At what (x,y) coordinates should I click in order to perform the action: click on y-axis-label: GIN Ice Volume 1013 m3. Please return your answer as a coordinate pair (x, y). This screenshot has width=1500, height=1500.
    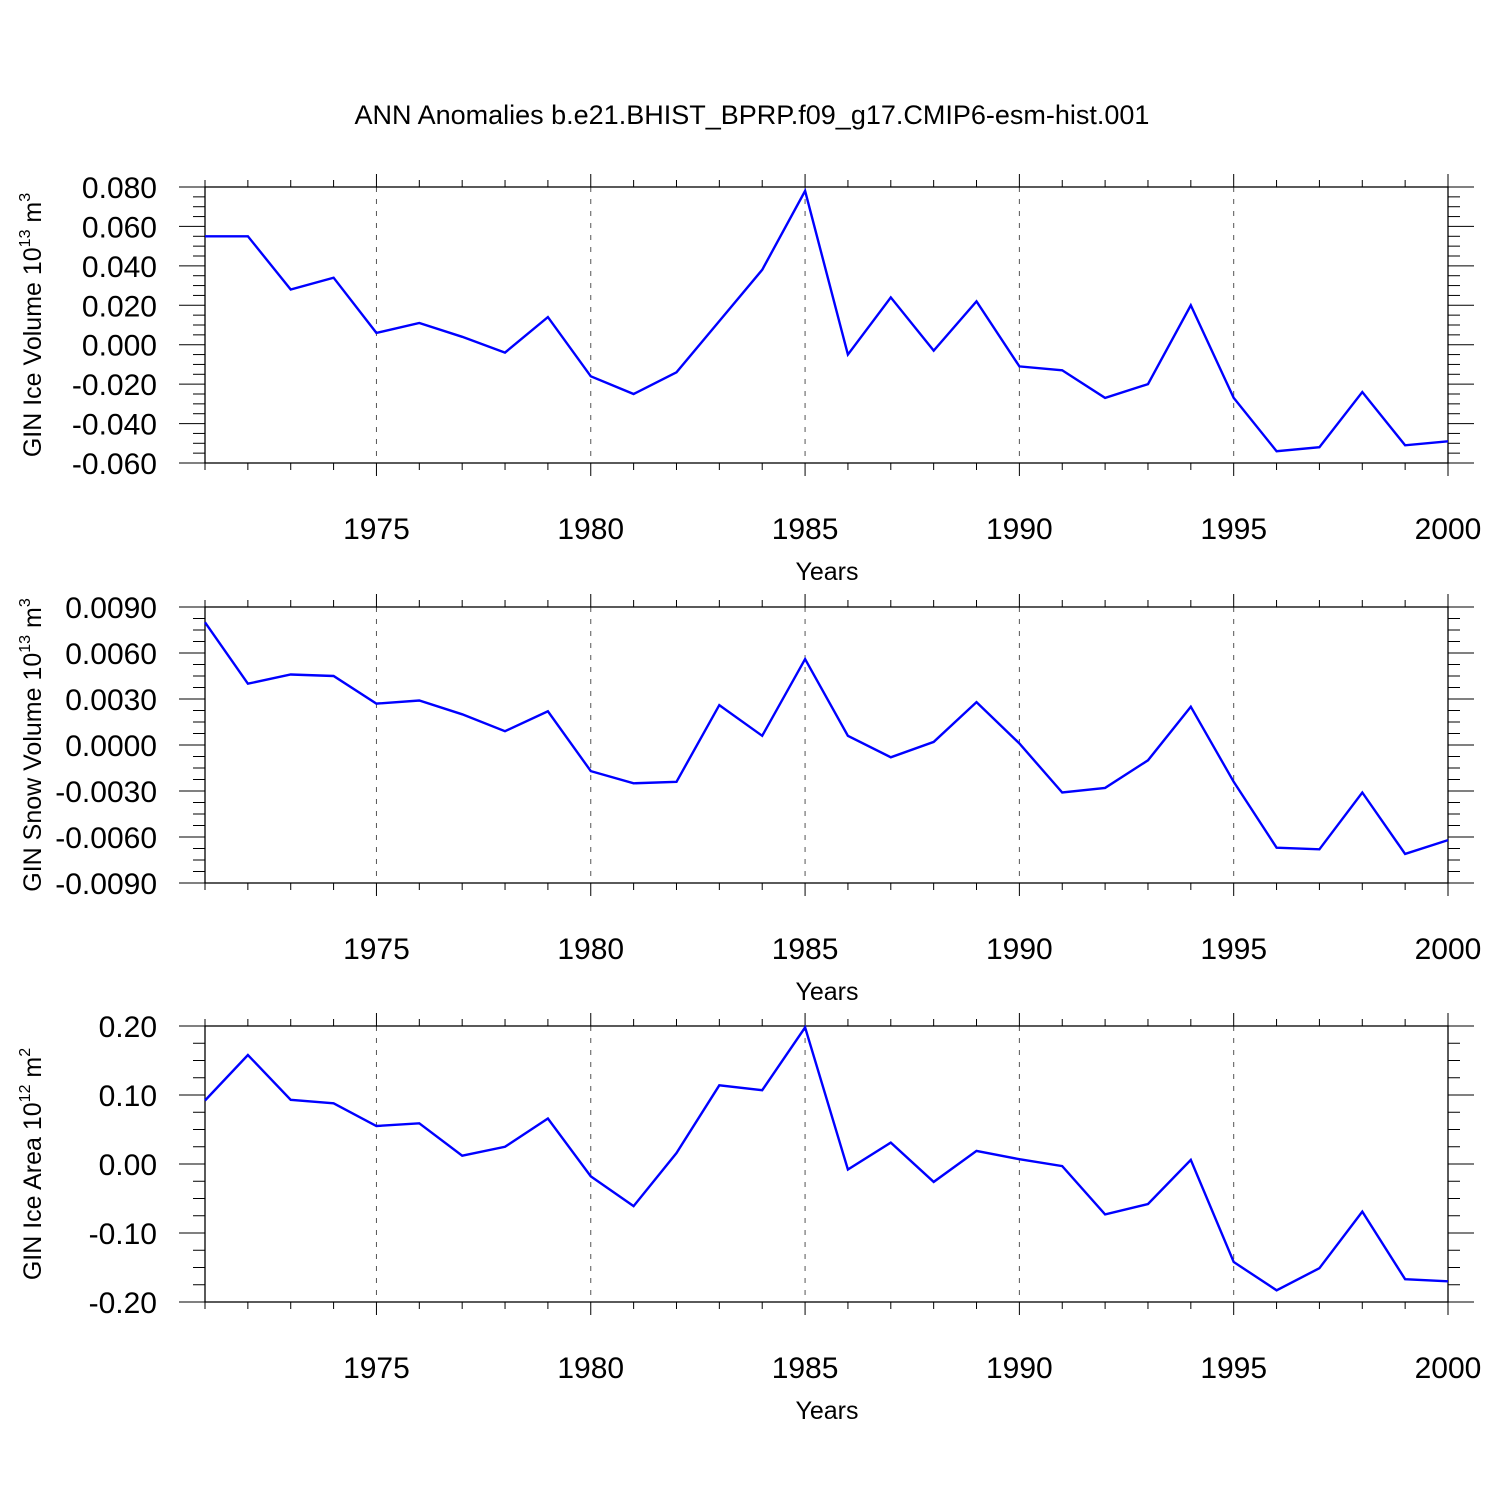
    Looking at the image, I should click on (32, 325).